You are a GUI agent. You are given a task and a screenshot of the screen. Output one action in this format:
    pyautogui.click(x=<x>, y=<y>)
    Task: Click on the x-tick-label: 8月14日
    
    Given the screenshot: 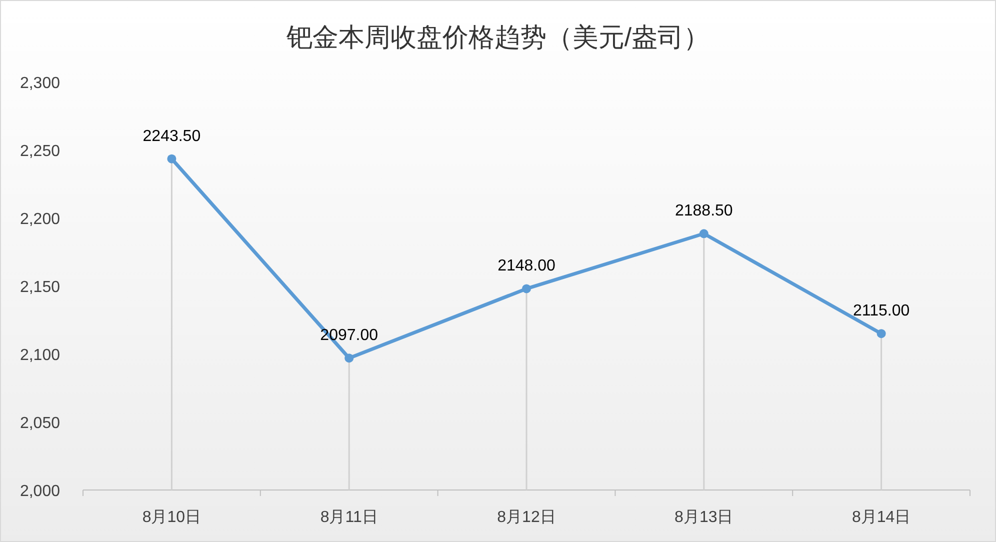 What is the action you would take?
    pyautogui.click(x=881, y=517)
    